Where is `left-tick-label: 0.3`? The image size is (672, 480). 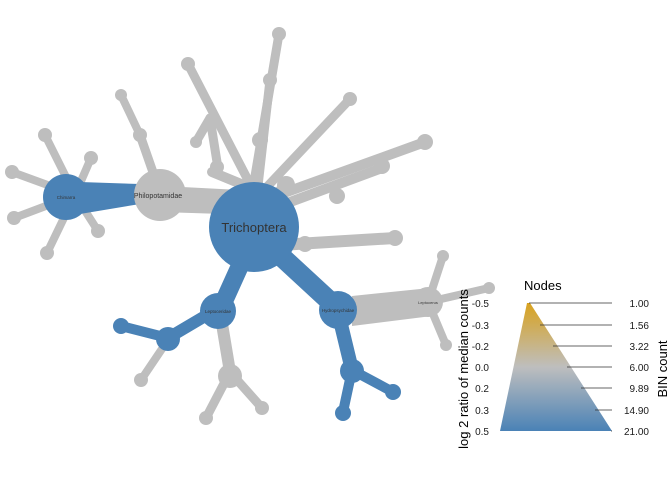
left-tick-label: 0.3 is located at coordinates (482, 411).